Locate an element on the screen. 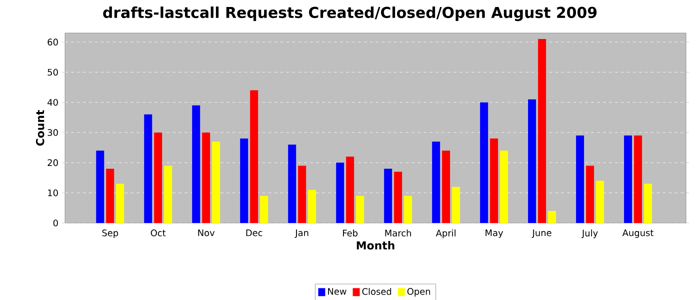 This screenshot has width=700, height=300. x-tick-label: April is located at coordinates (446, 234).